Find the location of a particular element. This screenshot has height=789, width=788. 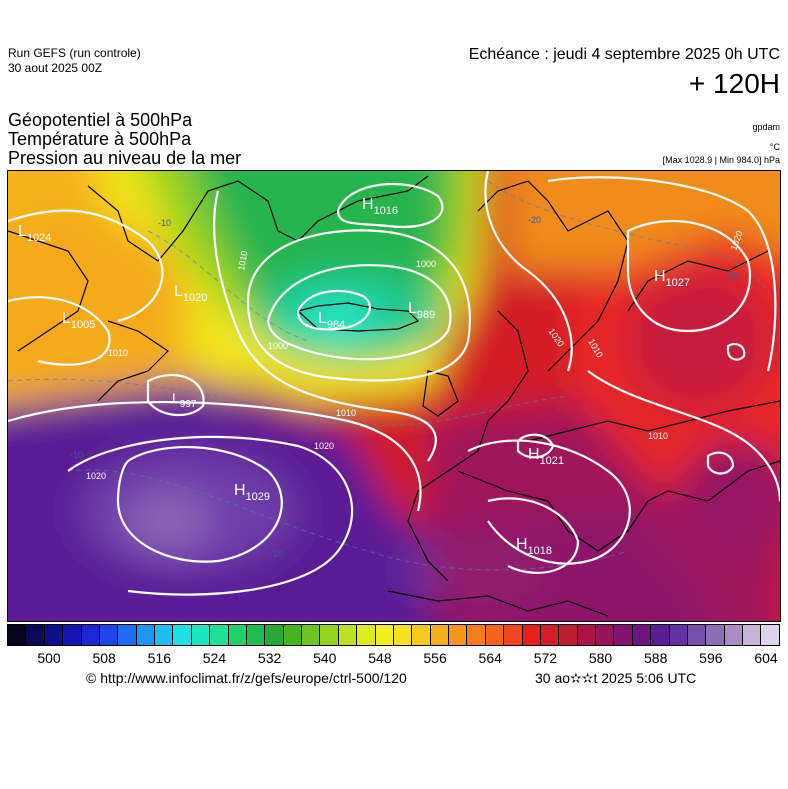

unit-geopotential: gpdam is located at coordinates (766, 127).